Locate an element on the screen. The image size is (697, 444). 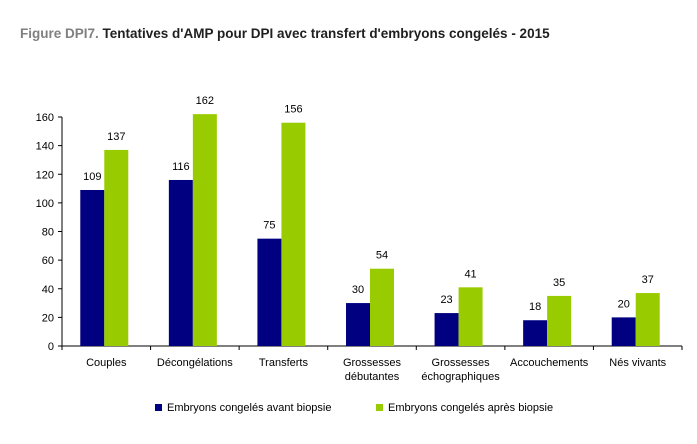
data-label: 156 is located at coordinates (293, 110).